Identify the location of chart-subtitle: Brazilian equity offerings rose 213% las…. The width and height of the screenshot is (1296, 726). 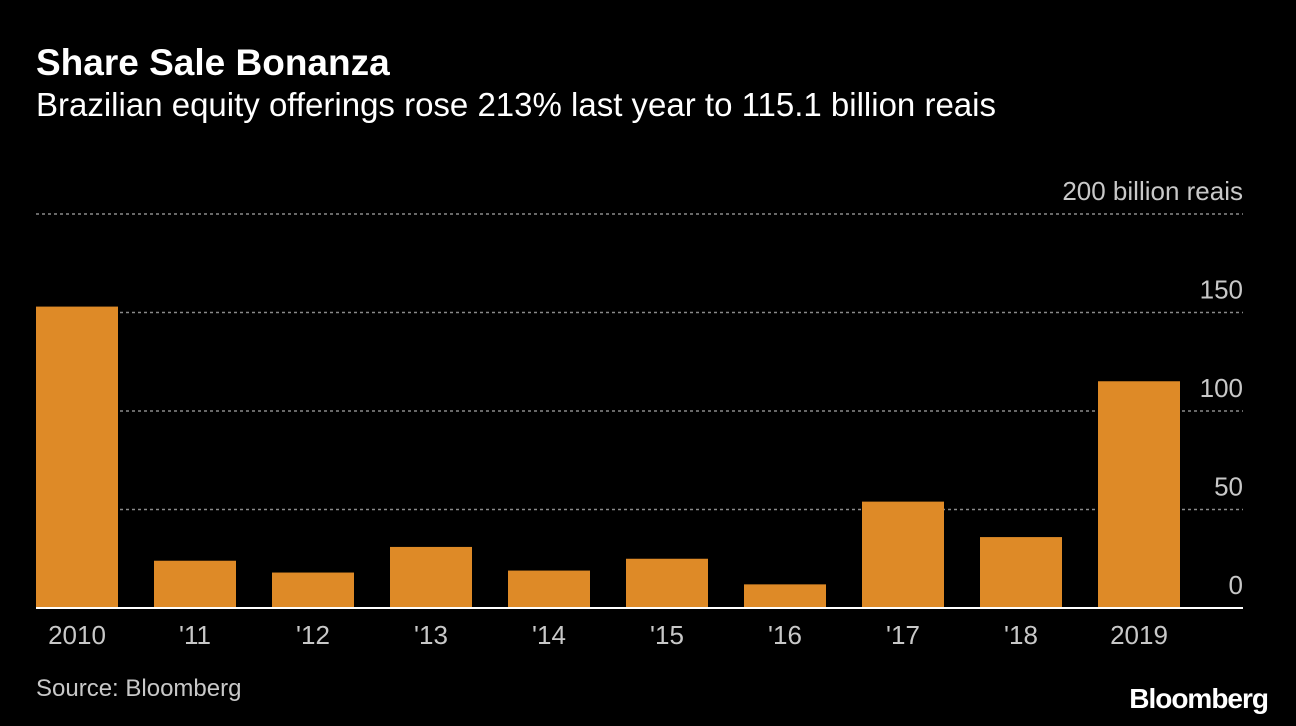
(516, 104).